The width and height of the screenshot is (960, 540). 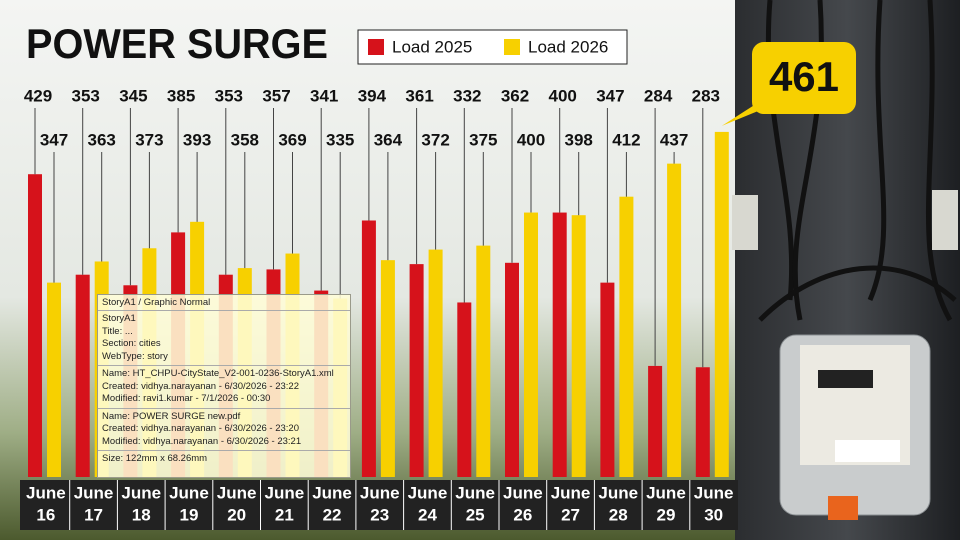 I want to click on legend-label: Load 2026, so click(x=568, y=46).